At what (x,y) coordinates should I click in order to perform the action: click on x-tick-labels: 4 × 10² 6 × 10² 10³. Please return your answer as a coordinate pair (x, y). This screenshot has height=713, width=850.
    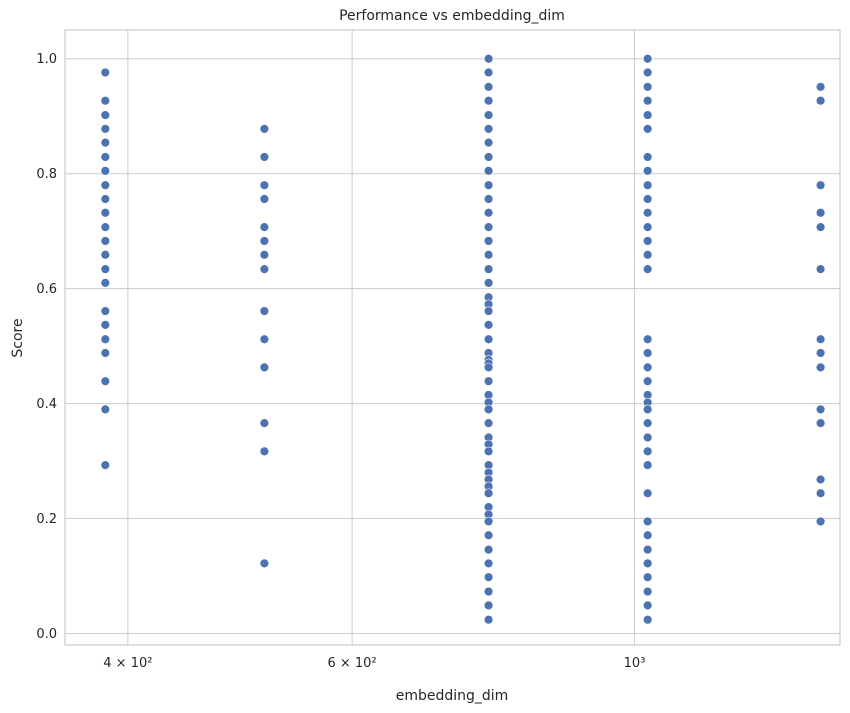
    Looking at the image, I should click on (374, 663).